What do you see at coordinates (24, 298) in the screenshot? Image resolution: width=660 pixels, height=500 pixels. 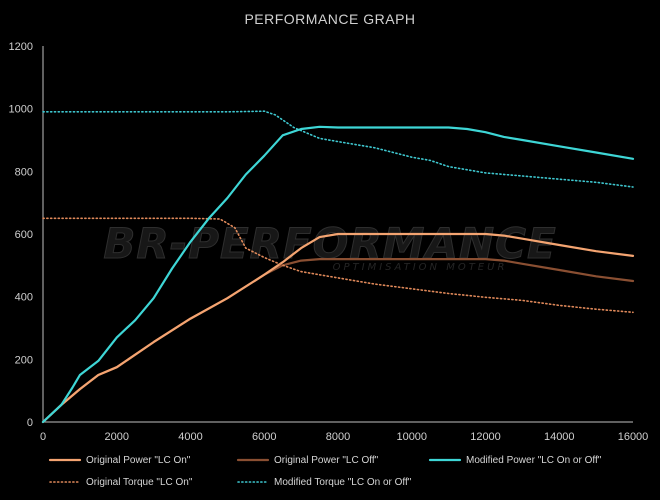 I see `y-tick-label: 400` at bounding box center [24, 298].